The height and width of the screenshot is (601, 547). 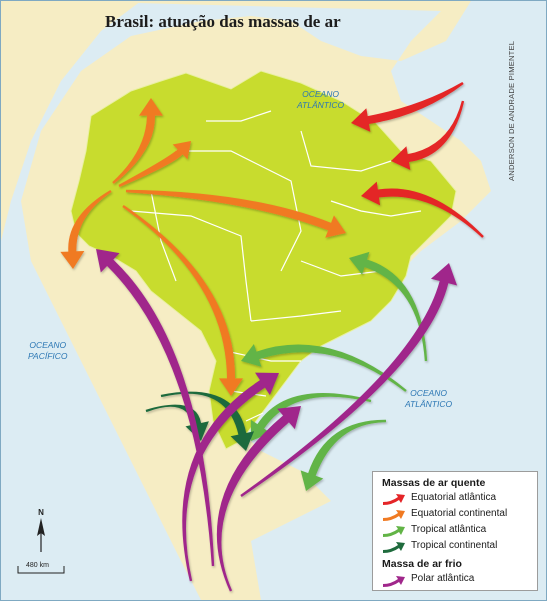 What do you see at coordinates (41, 512) in the screenshot?
I see `compass-label: N` at bounding box center [41, 512].